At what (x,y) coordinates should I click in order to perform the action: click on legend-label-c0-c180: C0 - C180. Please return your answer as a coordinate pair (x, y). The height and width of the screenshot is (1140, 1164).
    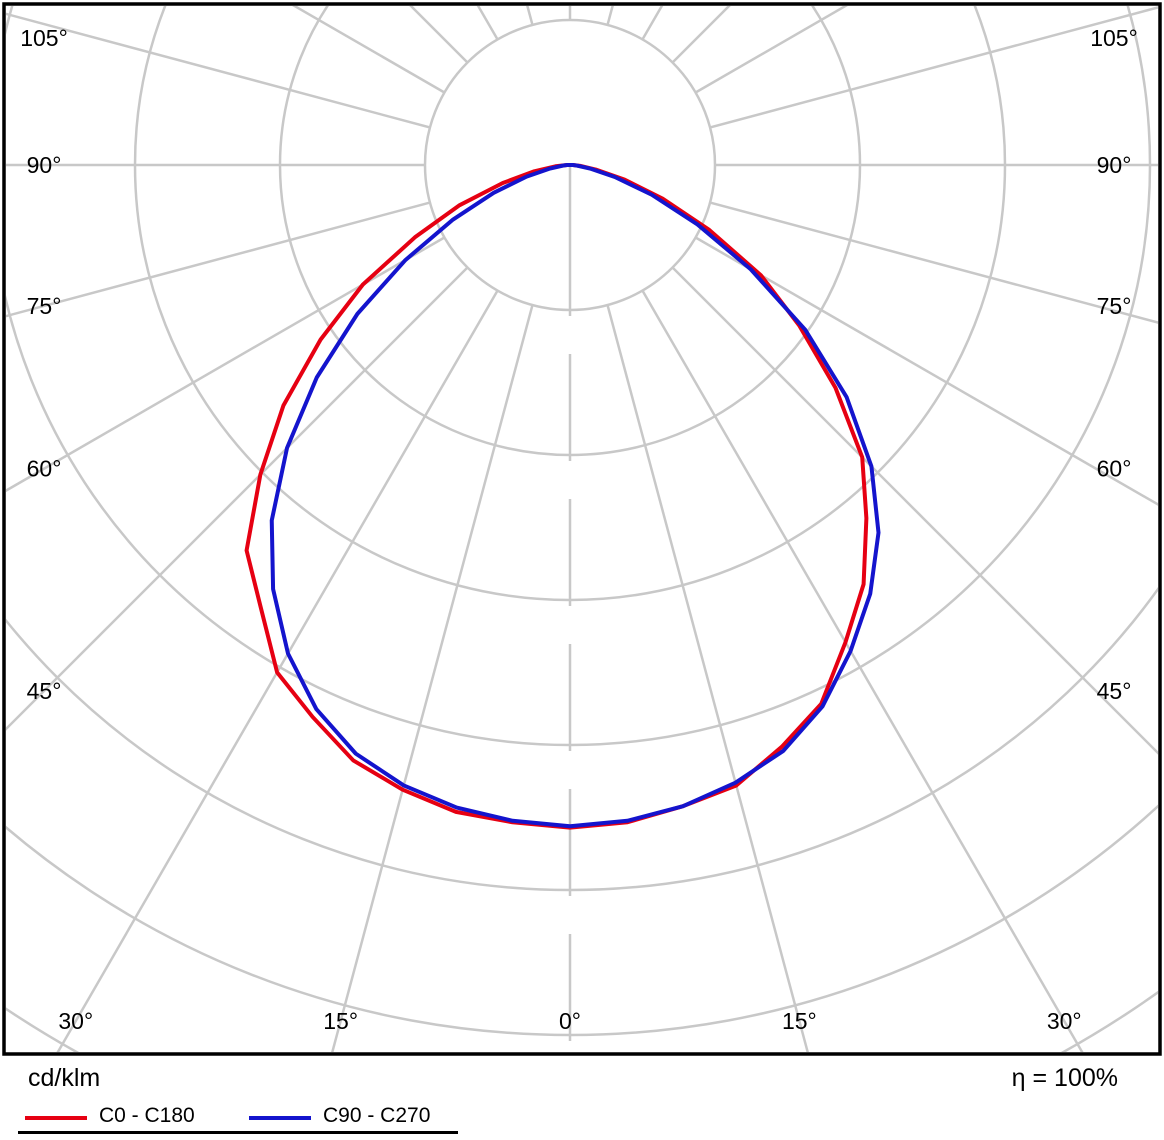
    Looking at the image, I should click on (147, 1115).